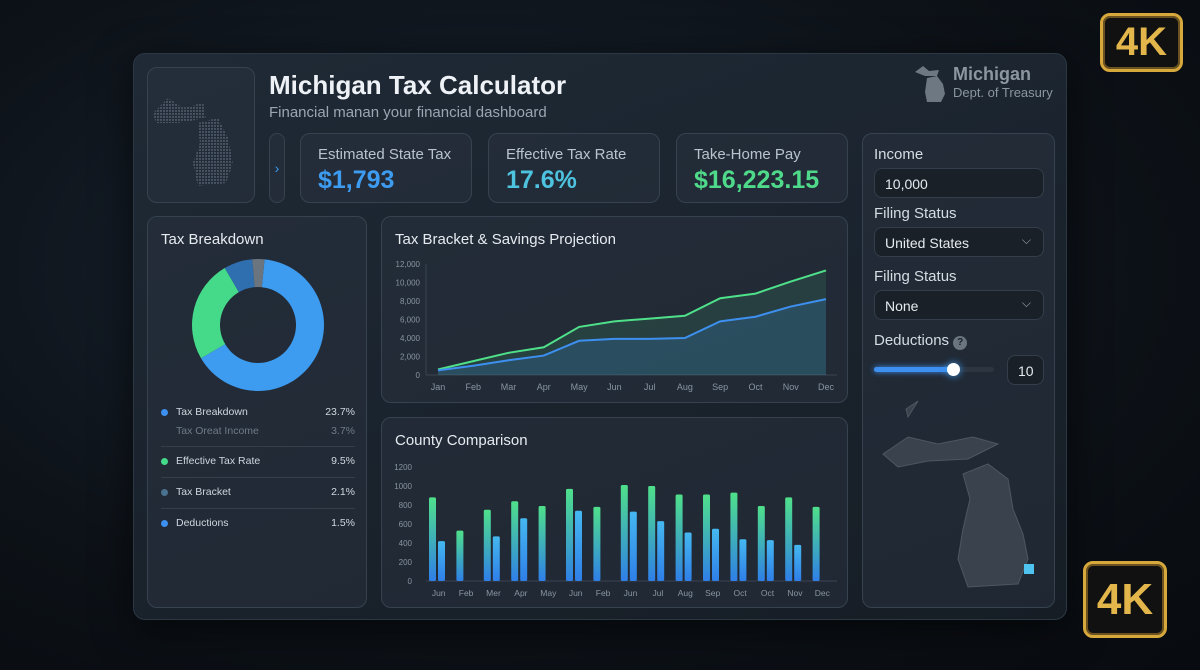  Describe the element at coordinates (258, 412) in the screenshot. I see `legend-item: Tax Breakdown 23.7%` at that location.